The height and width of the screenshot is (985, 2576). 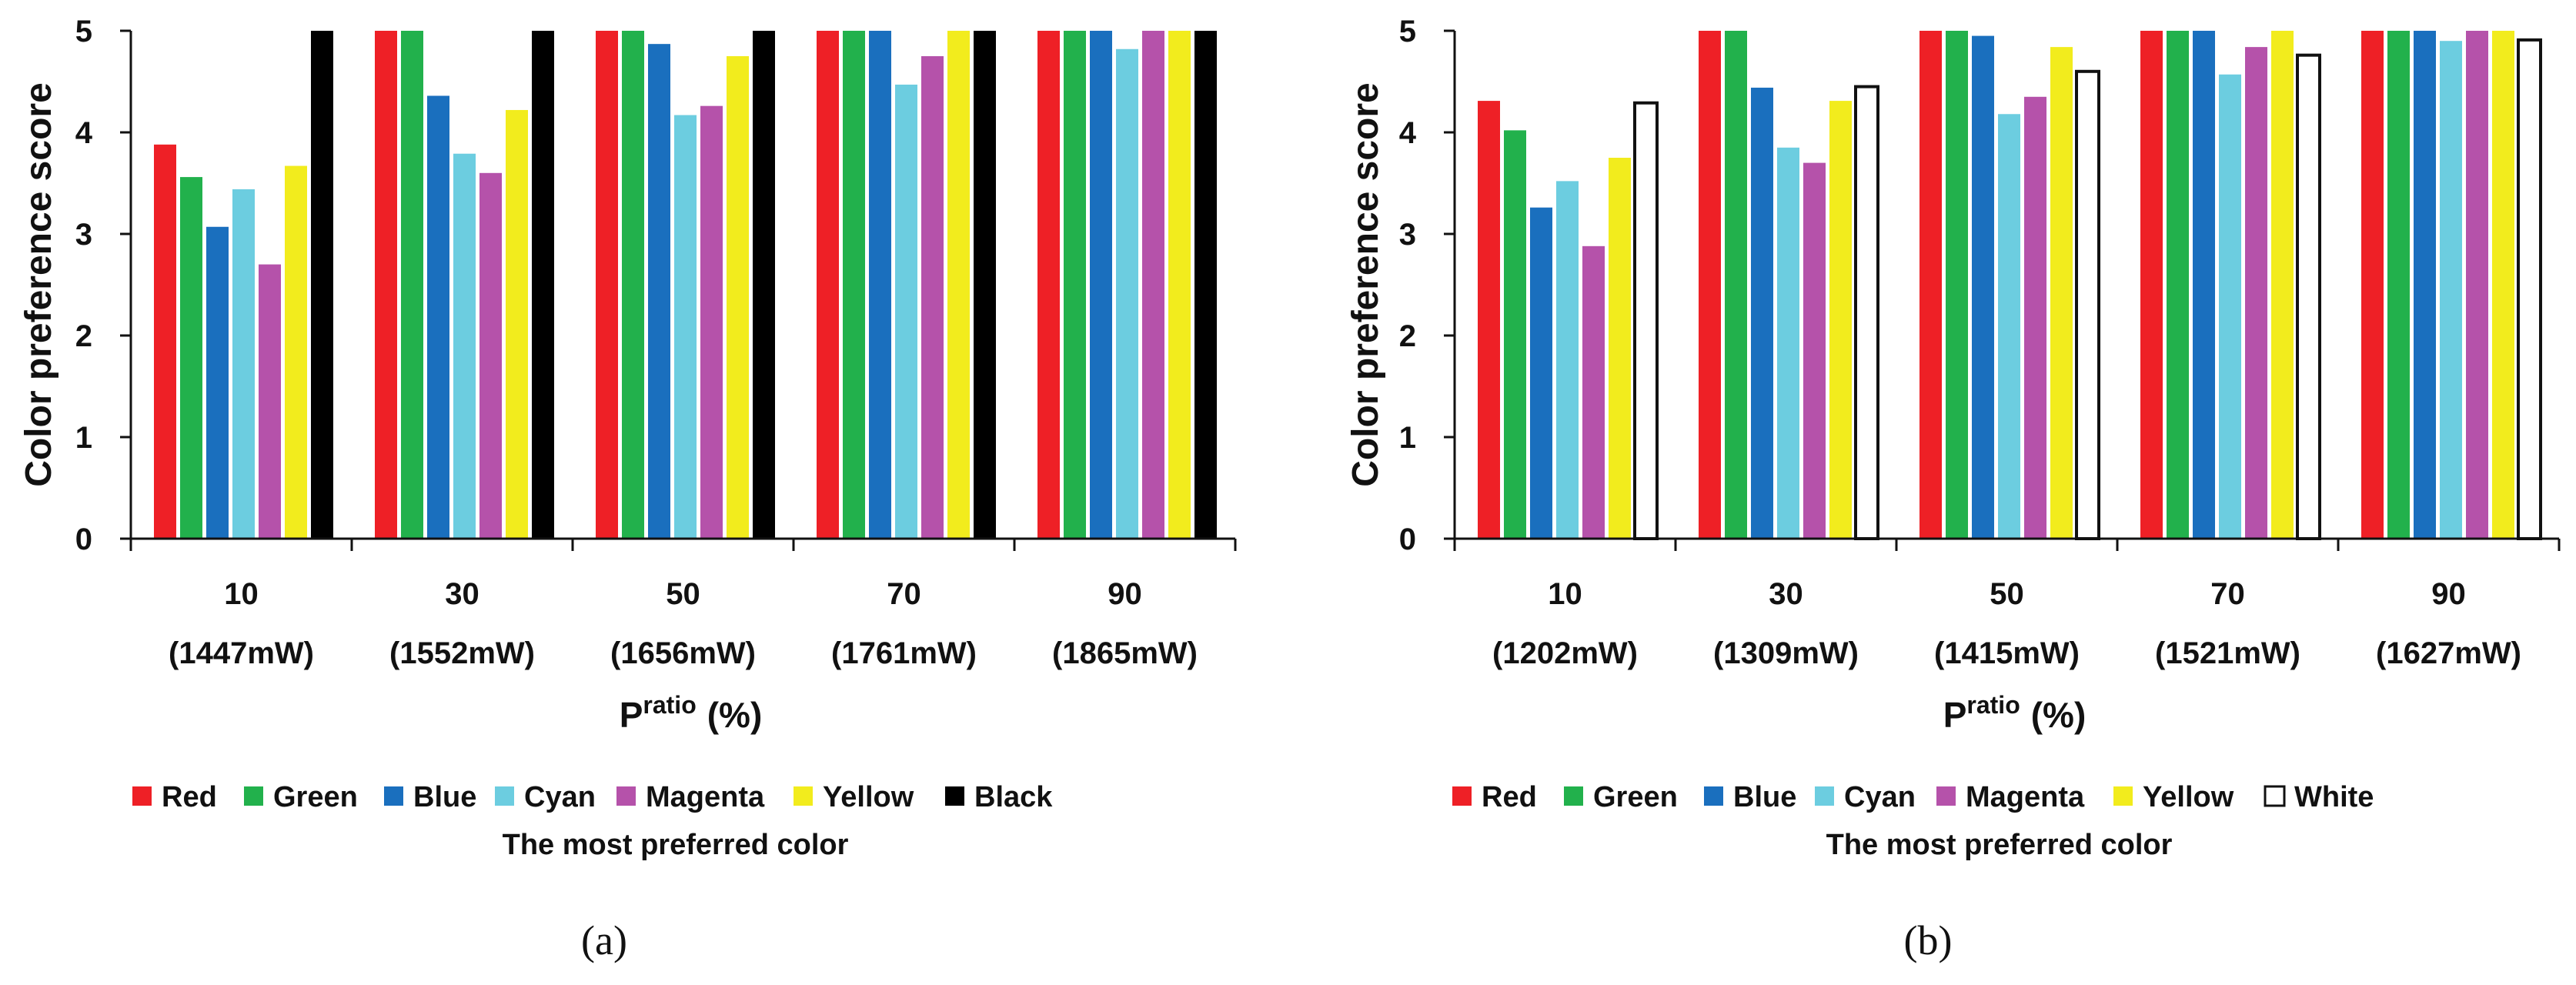 I want to click on x-axis-title: Pratio (%), so click(x=2015, y=713).